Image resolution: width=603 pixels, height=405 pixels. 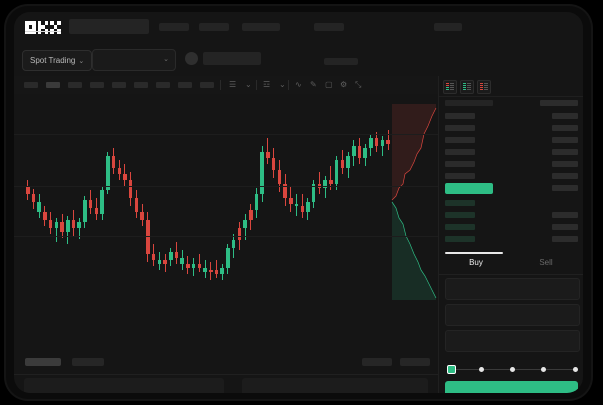 I want to click on candle-style-icon: ☰, so click(x=233, y=84).